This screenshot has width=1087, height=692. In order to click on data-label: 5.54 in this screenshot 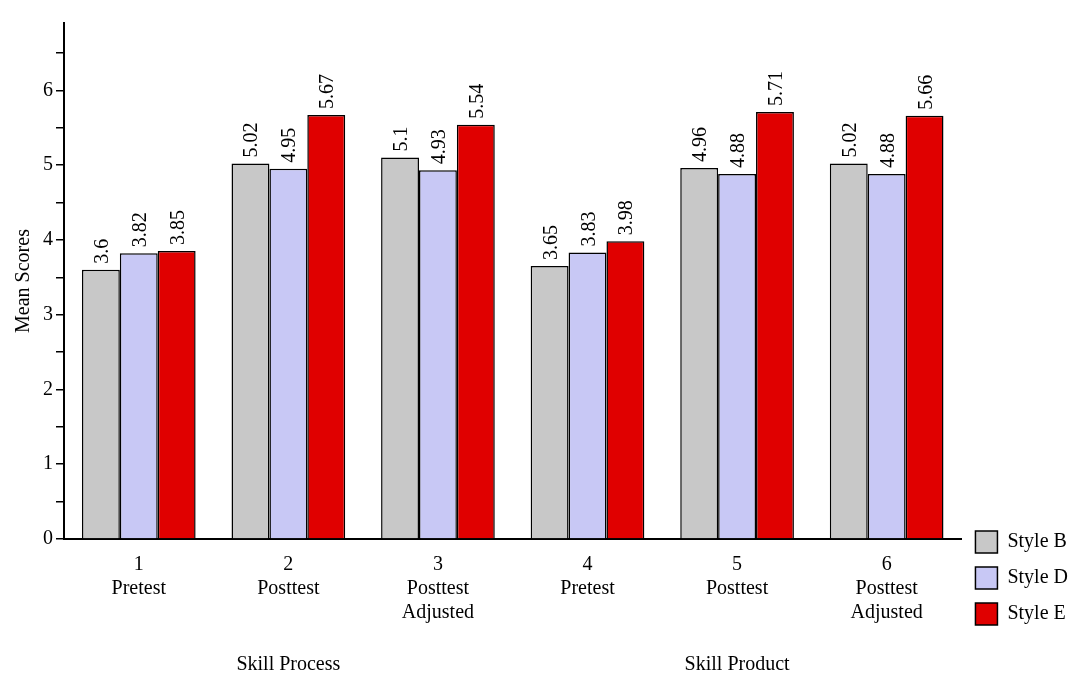, I will do `click(475, 101)`.